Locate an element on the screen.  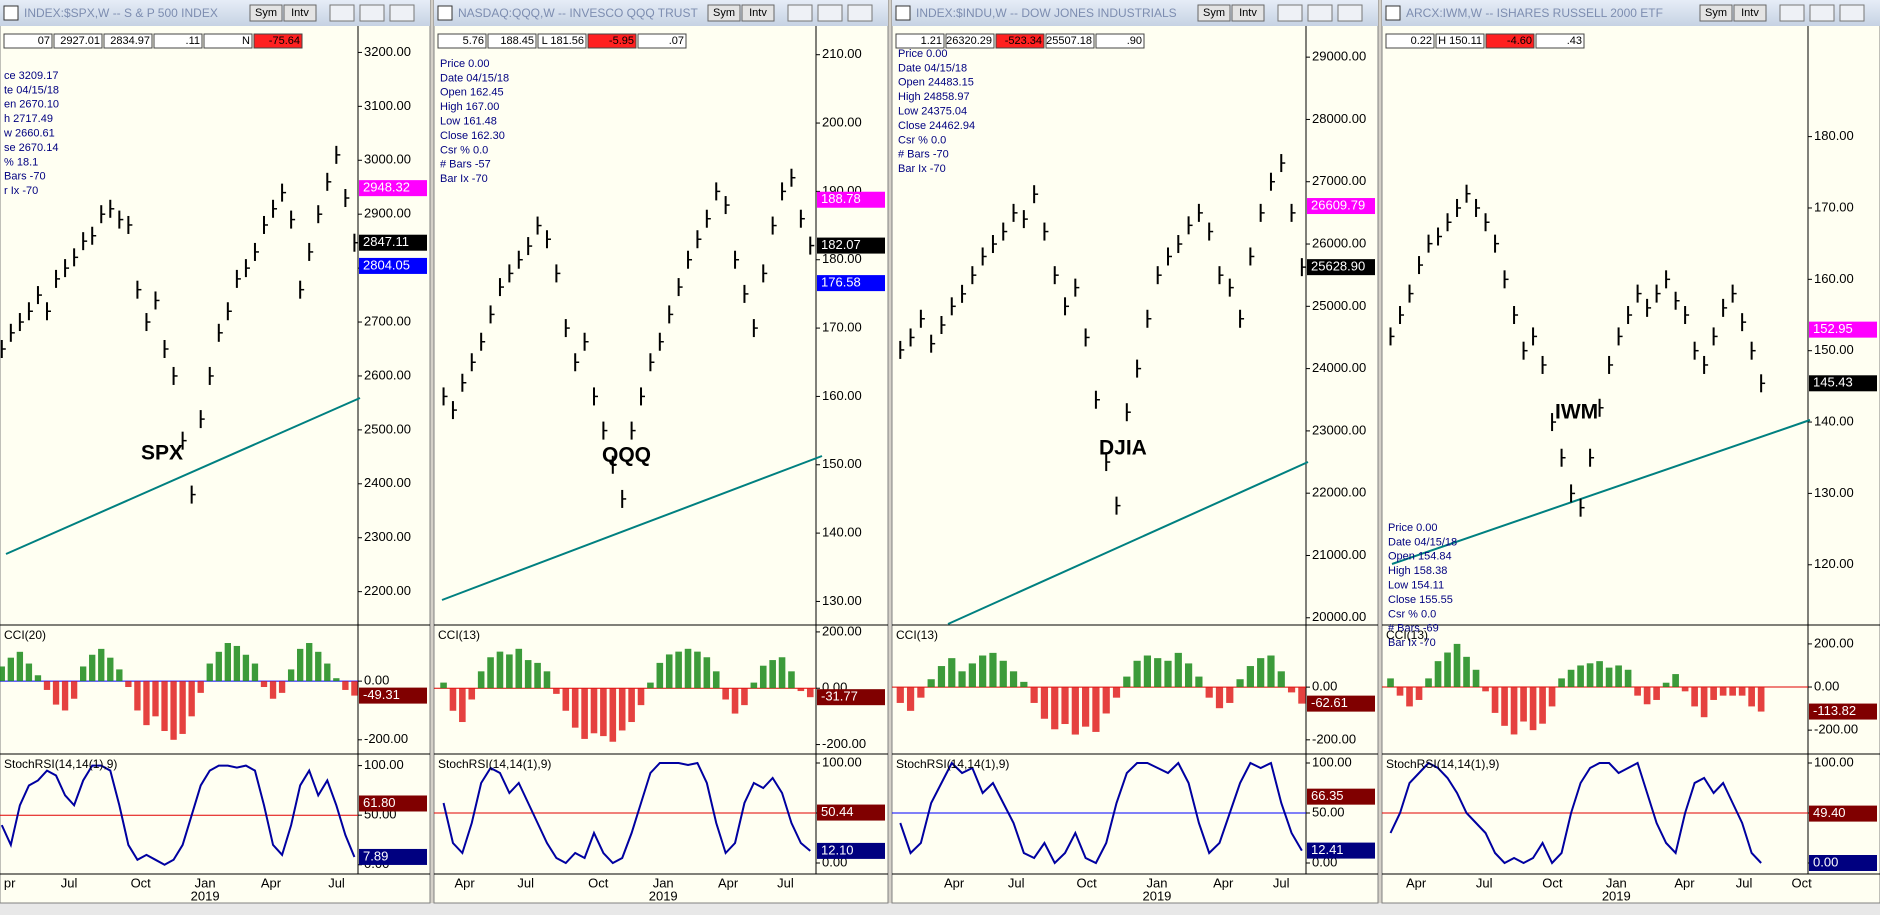
indicator-marker-label: 12.10 is located at coordinates (837, 849).